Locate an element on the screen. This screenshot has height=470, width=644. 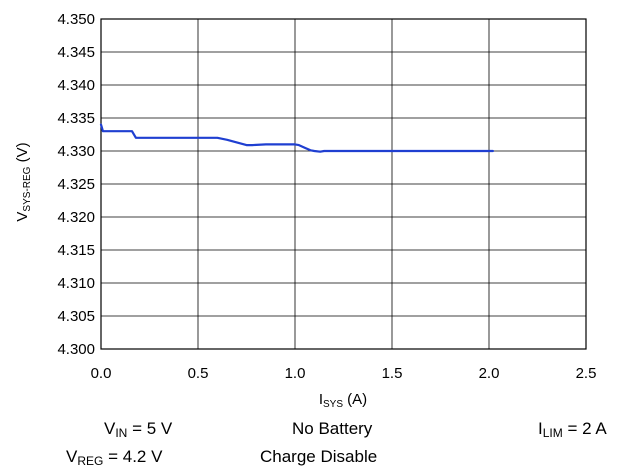
y-tick-label: 4.330 is located at coordinates (76, 151).